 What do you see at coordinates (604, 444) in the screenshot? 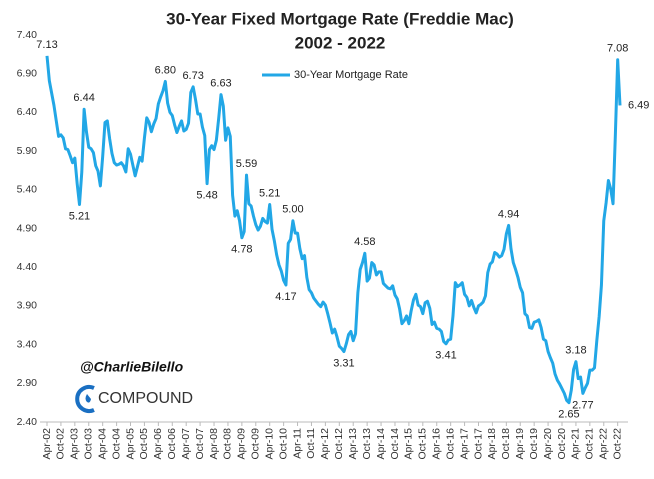
I see `x-tick-label: Apr-22` at bounding box center [604, 444].